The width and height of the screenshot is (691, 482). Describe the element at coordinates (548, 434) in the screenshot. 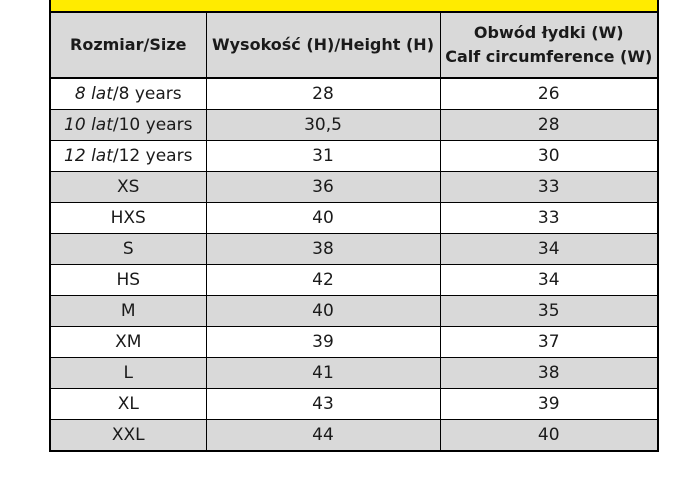

I see `calf-cell: 40` at that location.